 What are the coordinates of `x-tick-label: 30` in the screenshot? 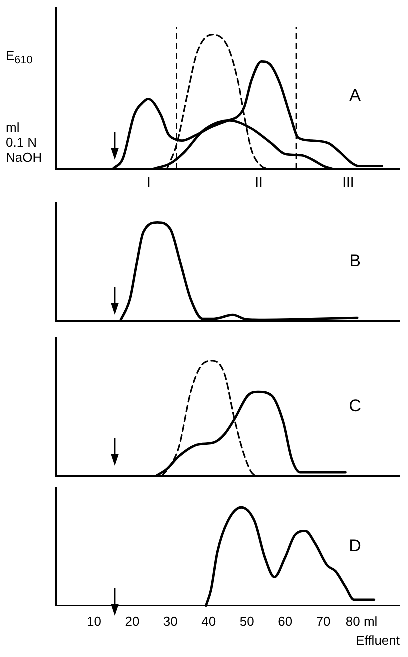 It's located at (170, 622).